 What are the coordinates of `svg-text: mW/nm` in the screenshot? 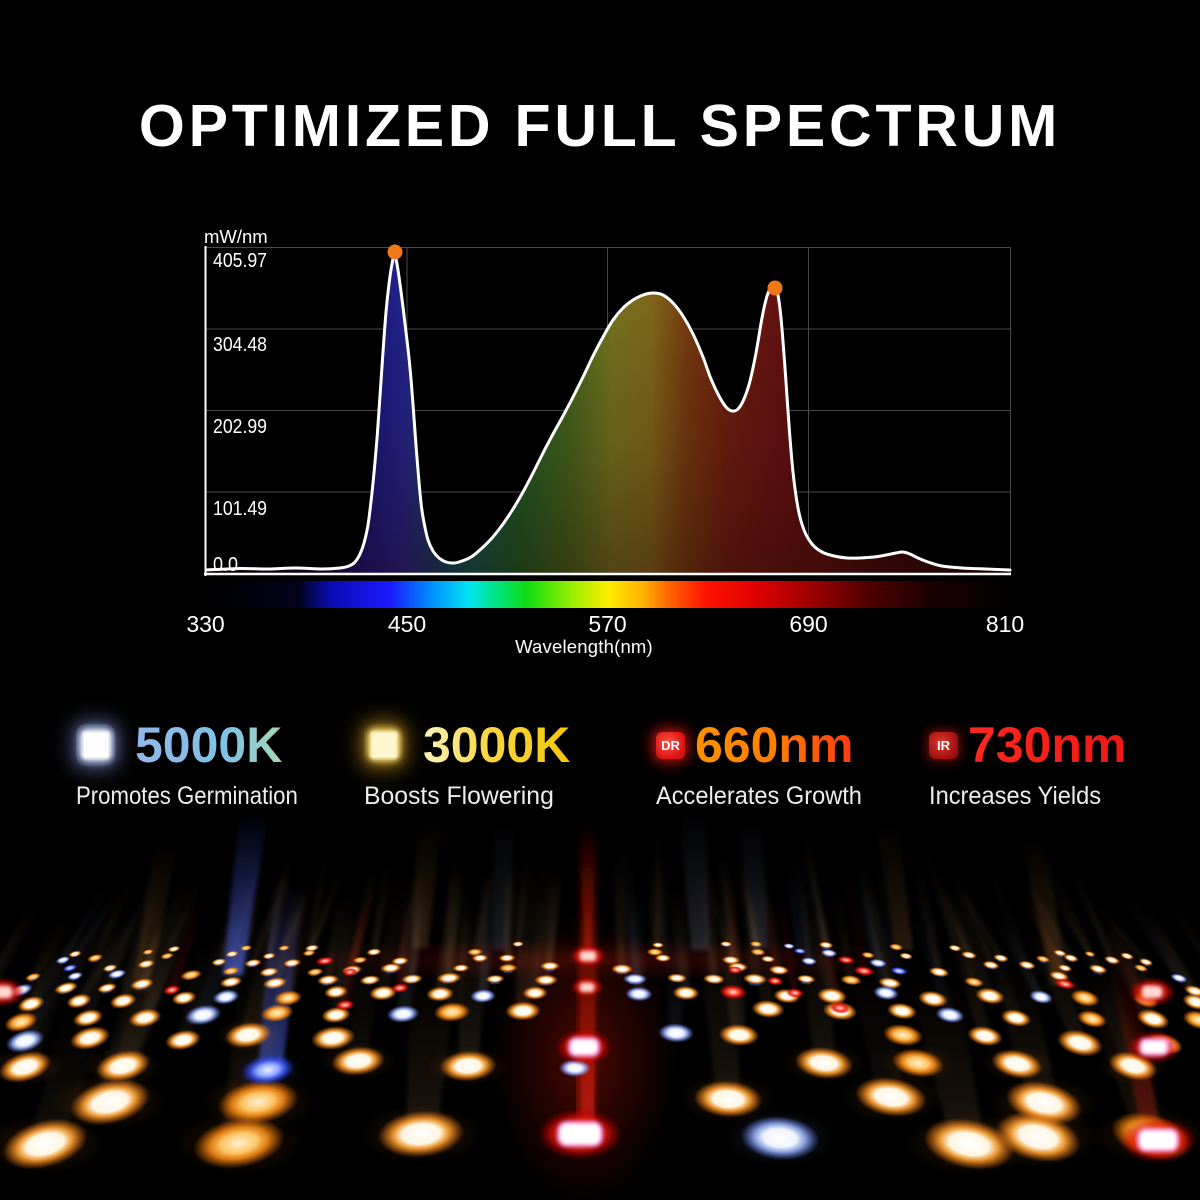 It's located at (236, 236).